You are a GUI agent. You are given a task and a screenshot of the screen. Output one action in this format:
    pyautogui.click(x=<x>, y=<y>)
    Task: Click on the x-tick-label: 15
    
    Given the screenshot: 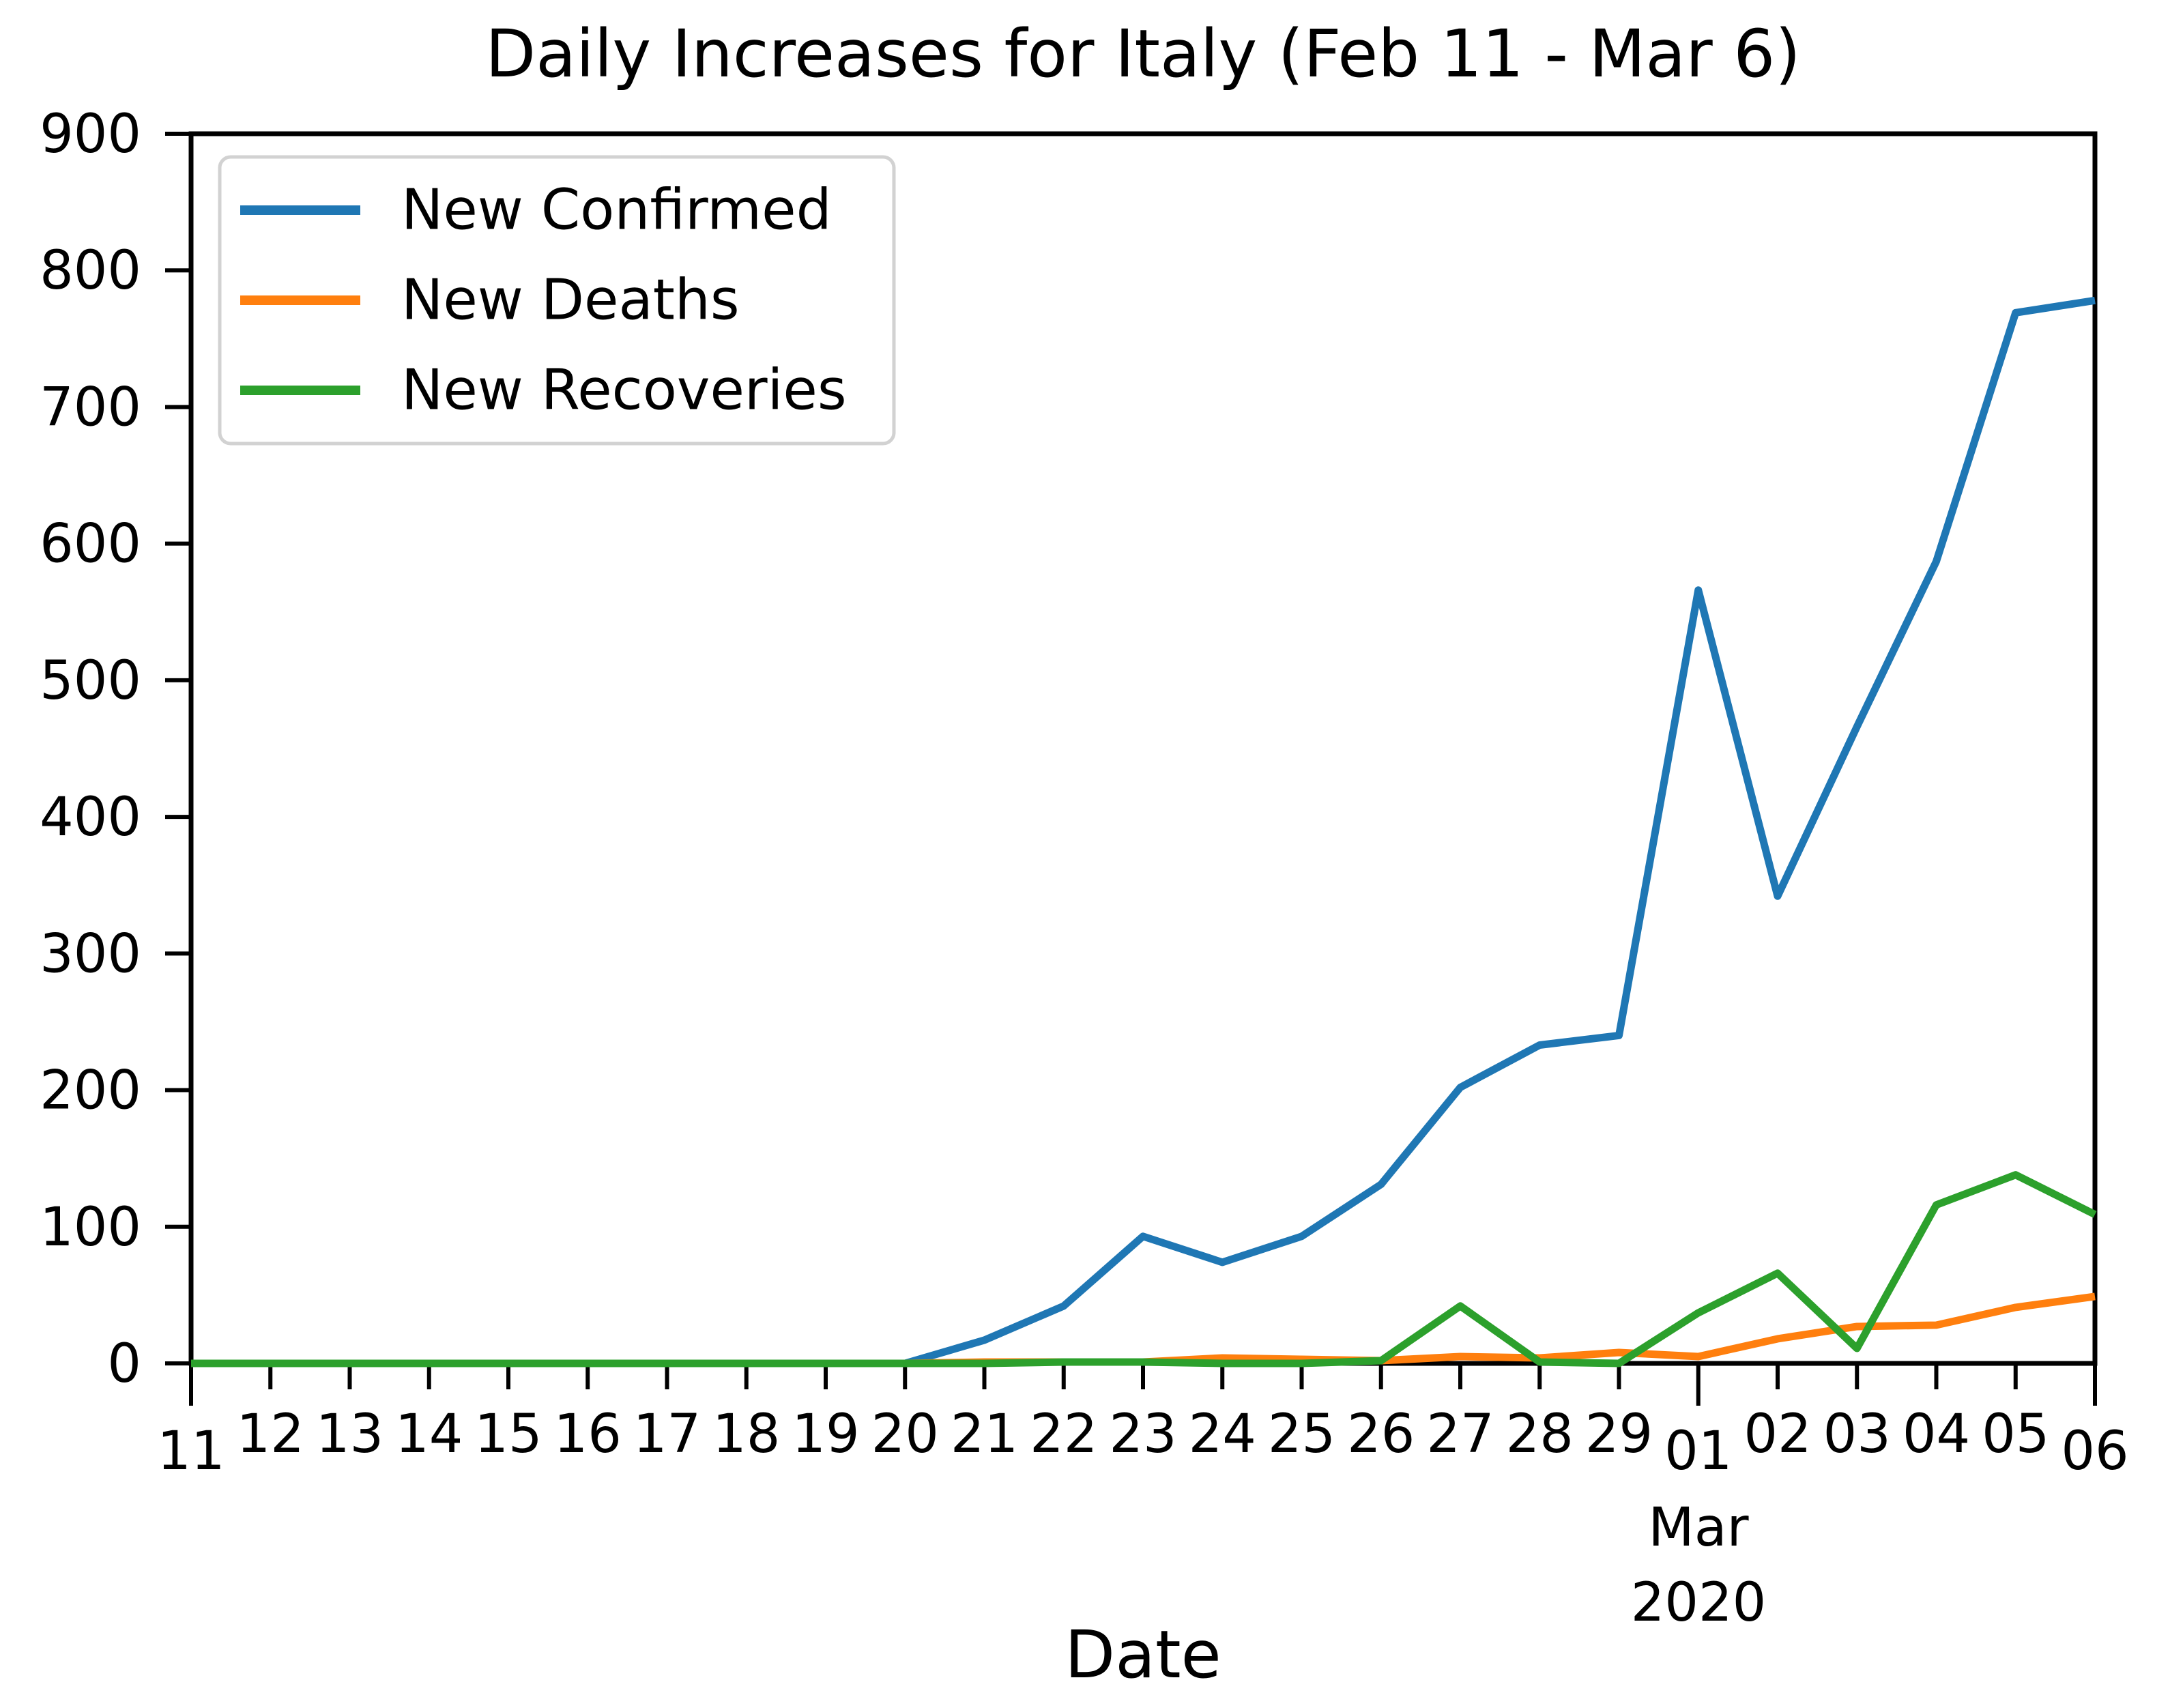 What is the action you would take?
    pyautogui.click(x=508, y=1435)
    